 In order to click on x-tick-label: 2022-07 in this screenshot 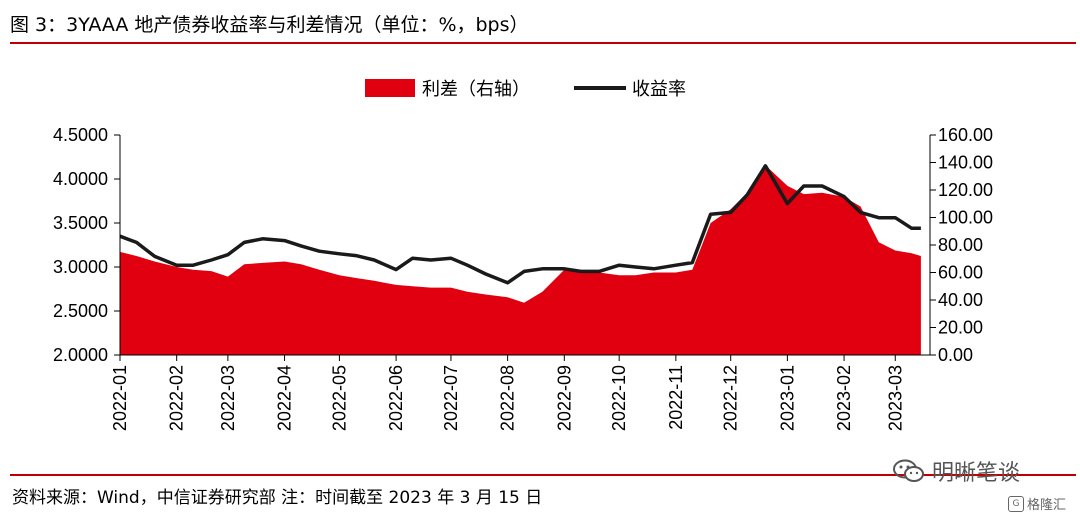, I will do `click(451, 398)`.